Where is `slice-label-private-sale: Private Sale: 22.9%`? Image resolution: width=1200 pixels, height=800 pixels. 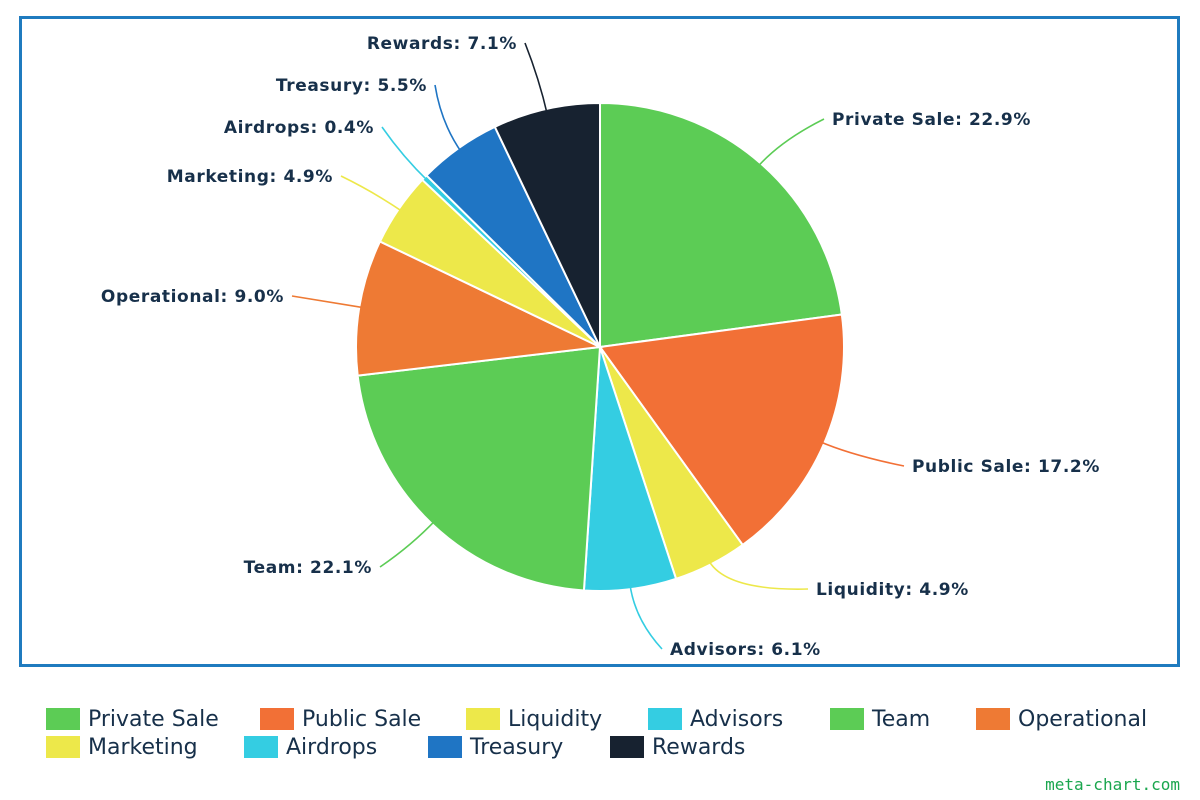
slice-label-private-sale: Private Sale: 22.9% is located at coordinates (931, 120).